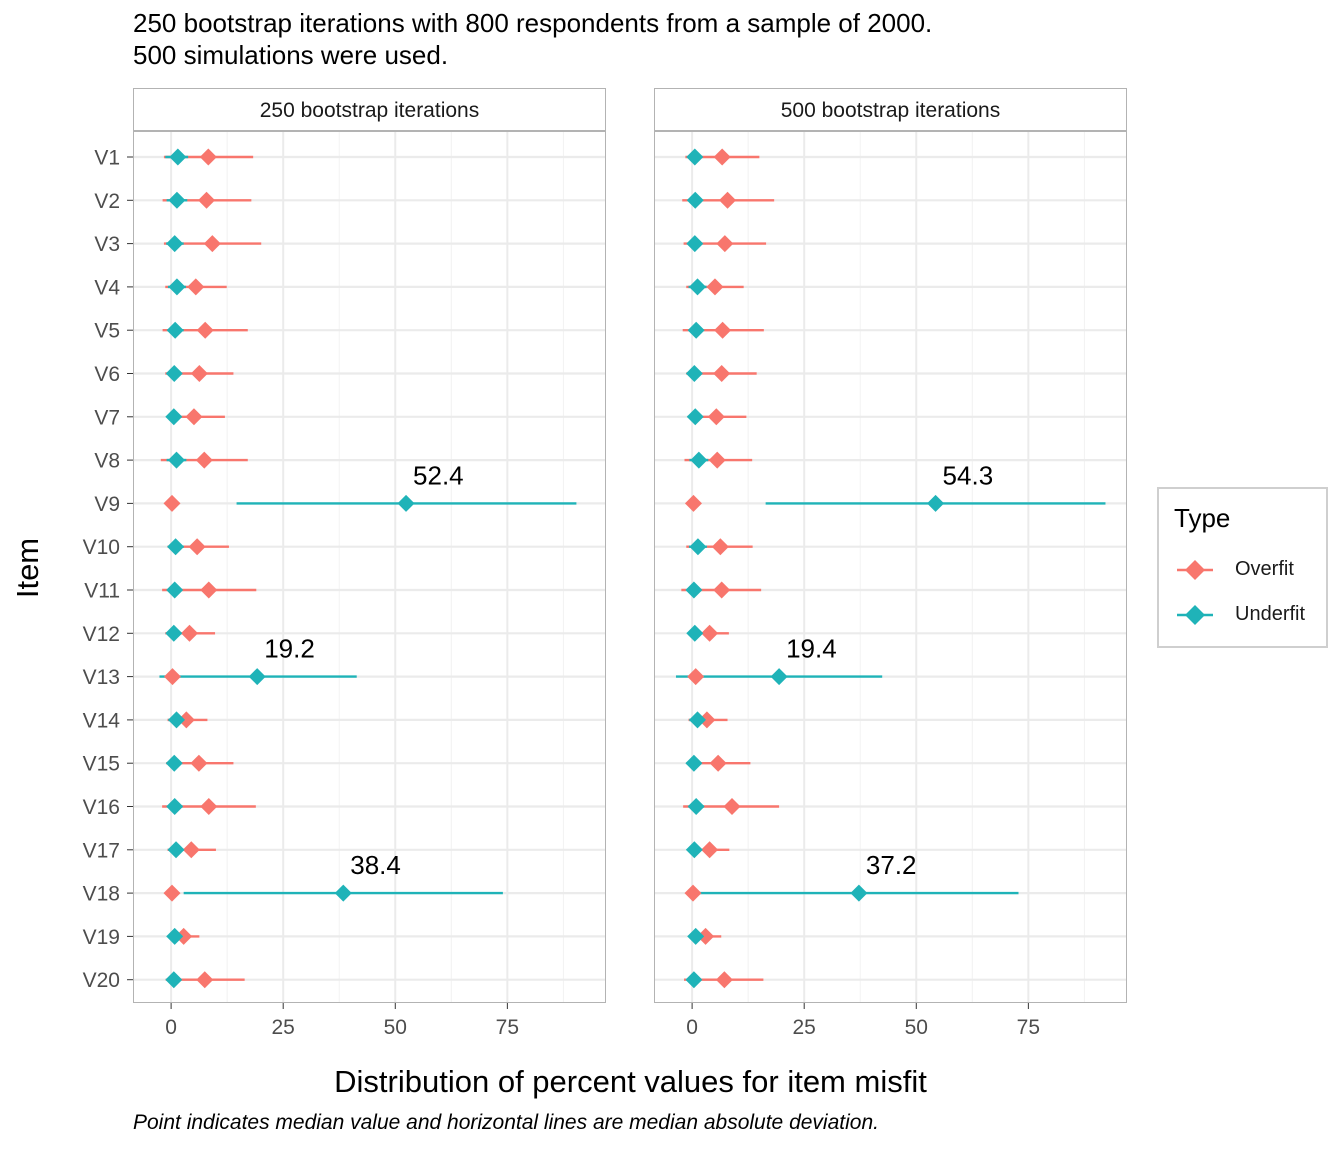 The image size is (1344, 1152). Describe the element at coordinates (101, 764) in the screenshot. I see `y-tick-label: V15` at that location.